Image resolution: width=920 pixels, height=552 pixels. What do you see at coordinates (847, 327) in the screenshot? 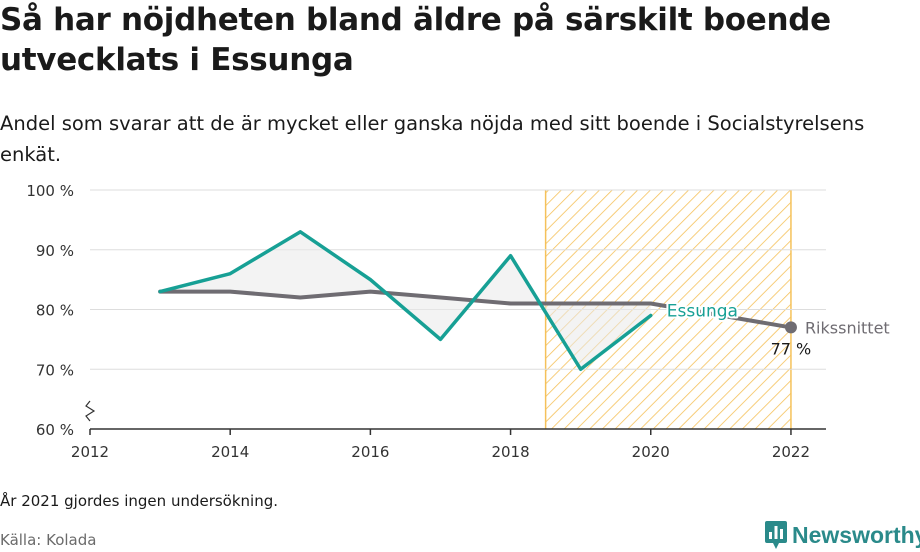
I see `riksnittet-label: Rikssnittet` at bounding box center [847, 327].